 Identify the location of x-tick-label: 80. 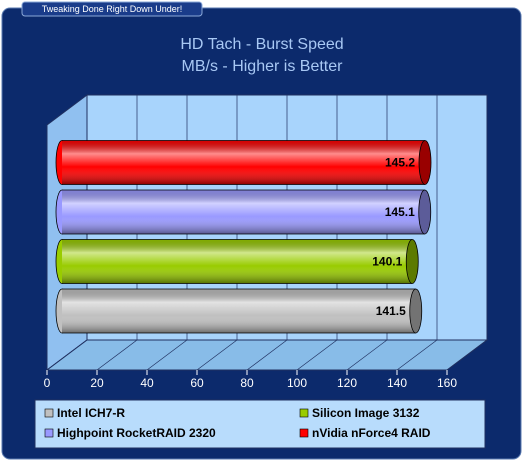
(247, 383).